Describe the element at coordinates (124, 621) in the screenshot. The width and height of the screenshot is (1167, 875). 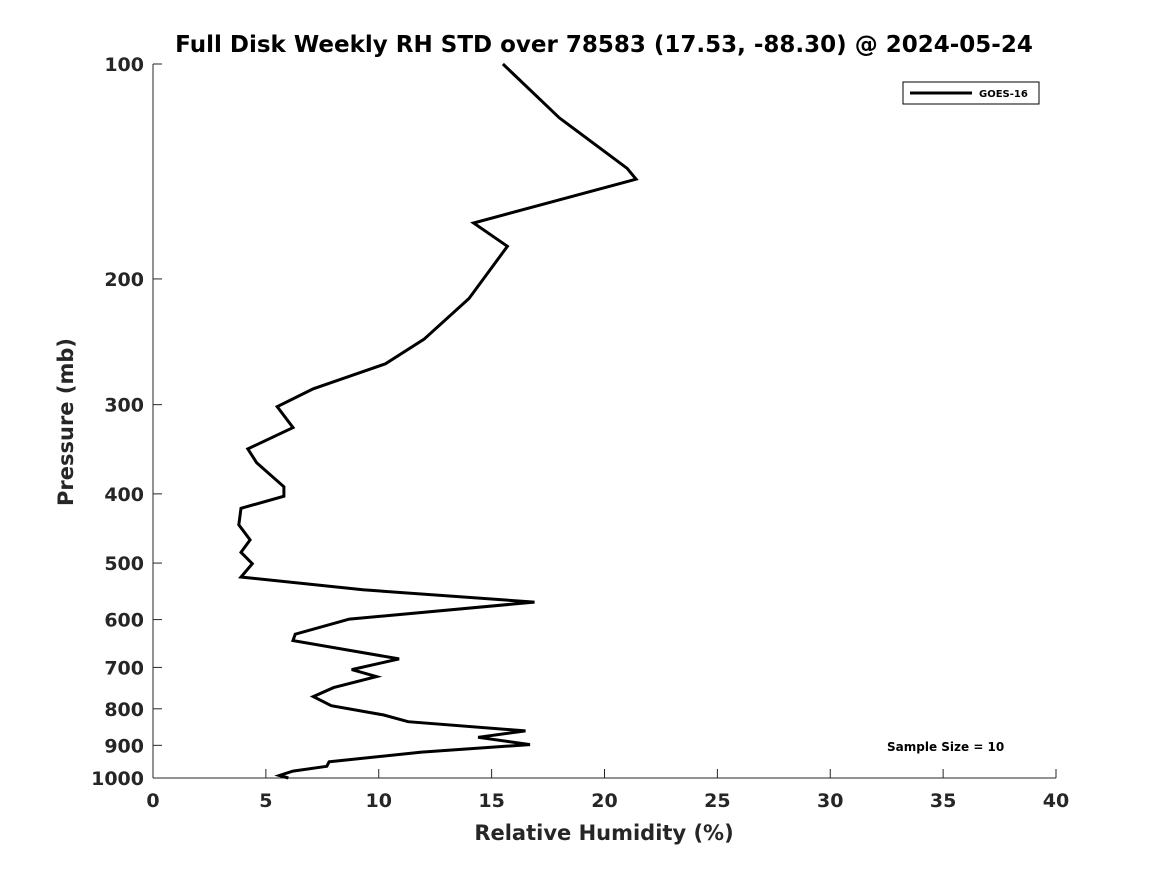
I see `y-tick-label: 600` at that location.